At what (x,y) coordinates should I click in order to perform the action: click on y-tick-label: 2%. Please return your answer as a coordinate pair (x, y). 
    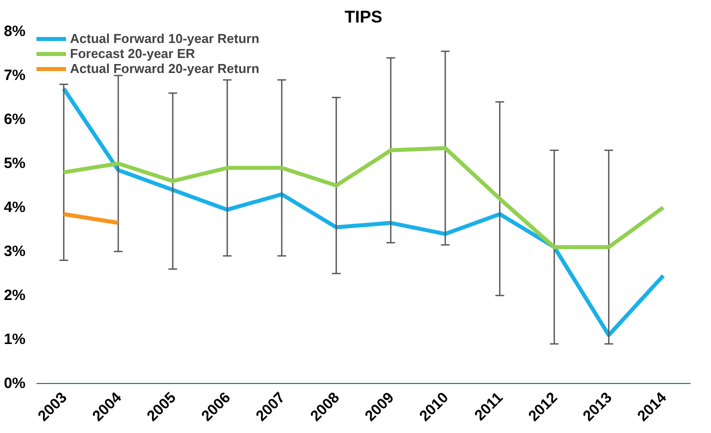
    Looking at the image, I should click on (15, 295).